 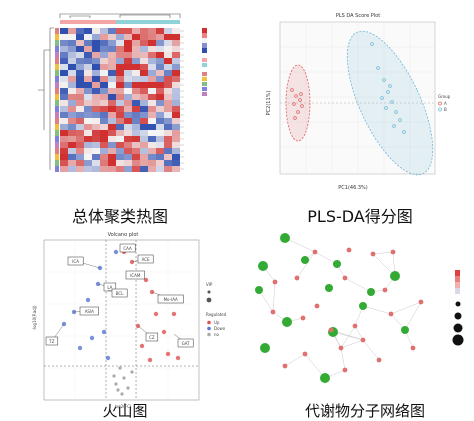 I want to click on heatmap-legend-swatch, so click(x=204, y=94).